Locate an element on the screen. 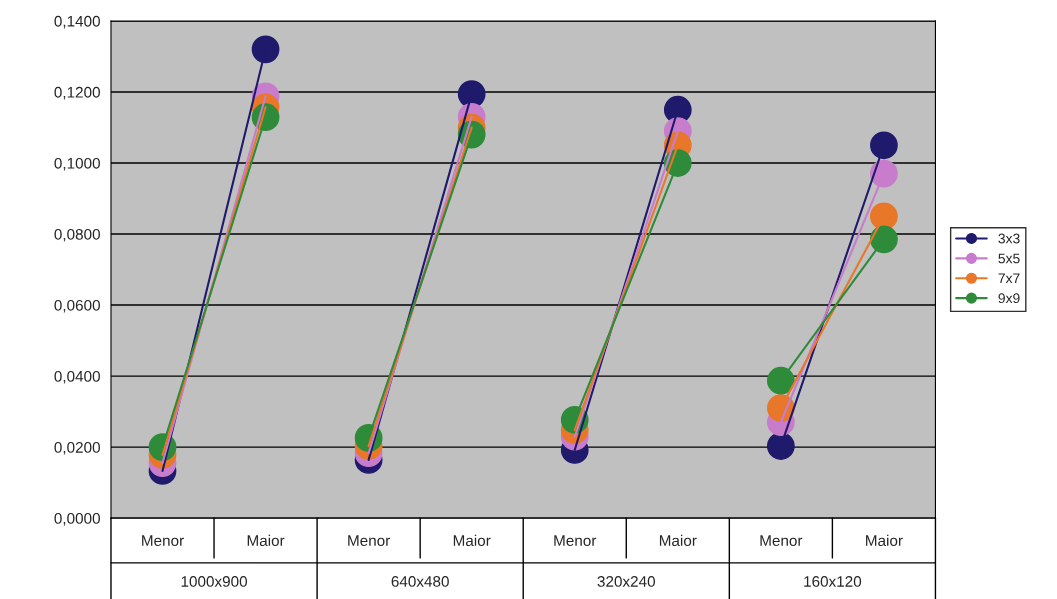  y-tick-label: 0,1400 is located at coordinates (77, 22).